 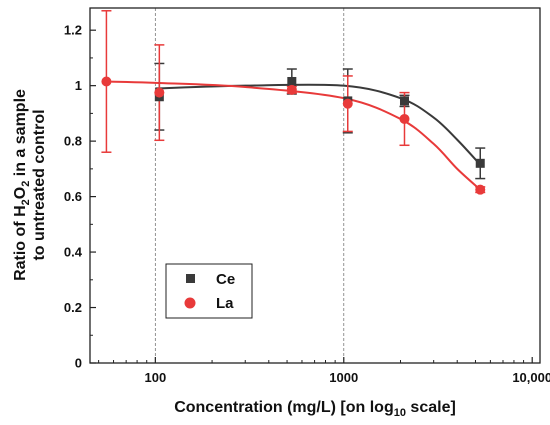 What do you see at coordinates (225, 279) in the screenshot?
I see `legend-label-ce: Ce` at bounding box center [225, 279].